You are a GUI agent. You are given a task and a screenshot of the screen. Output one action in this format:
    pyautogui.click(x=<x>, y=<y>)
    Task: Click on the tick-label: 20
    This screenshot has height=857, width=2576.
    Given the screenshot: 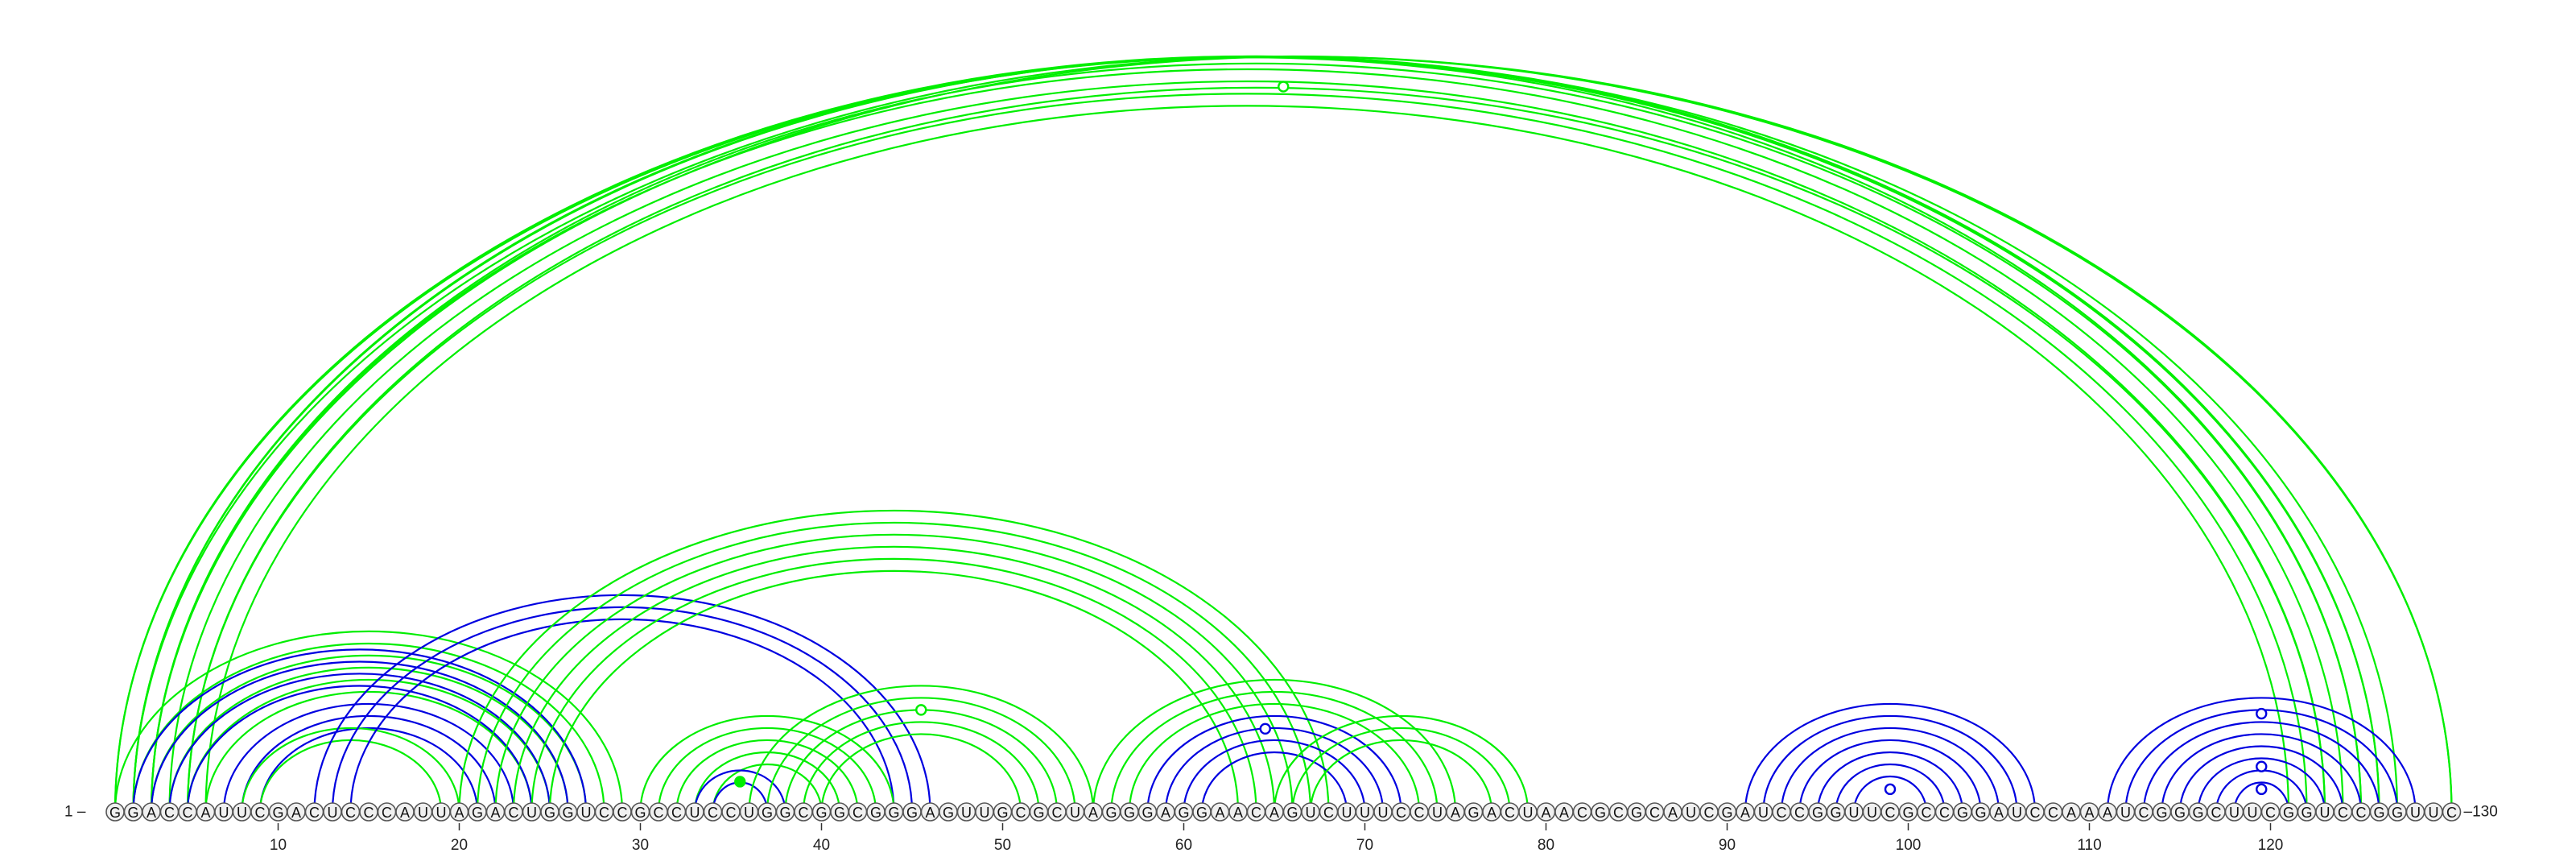 What is the action you would take?
    pyautogui.click(x=459, y=845)
    